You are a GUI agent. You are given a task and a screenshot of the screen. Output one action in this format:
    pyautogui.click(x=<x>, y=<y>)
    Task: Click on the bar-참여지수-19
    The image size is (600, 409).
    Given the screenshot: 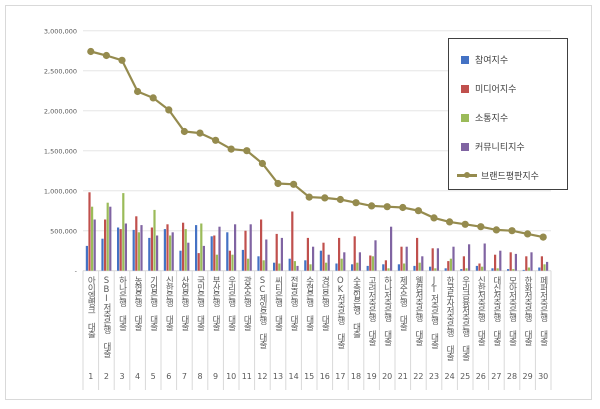 What is the action you would take?
    pyautogui.click(x=367, y=268)
    